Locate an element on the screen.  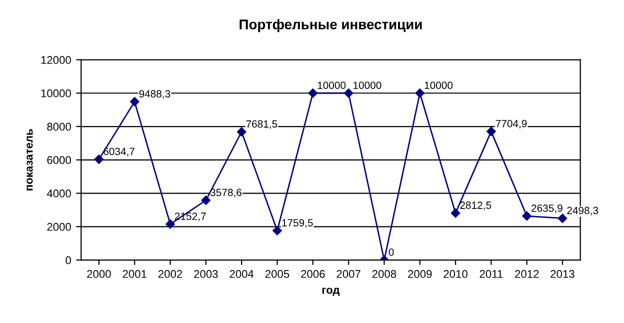
y-axis-title: показатель is located at coordinates (29, 159).